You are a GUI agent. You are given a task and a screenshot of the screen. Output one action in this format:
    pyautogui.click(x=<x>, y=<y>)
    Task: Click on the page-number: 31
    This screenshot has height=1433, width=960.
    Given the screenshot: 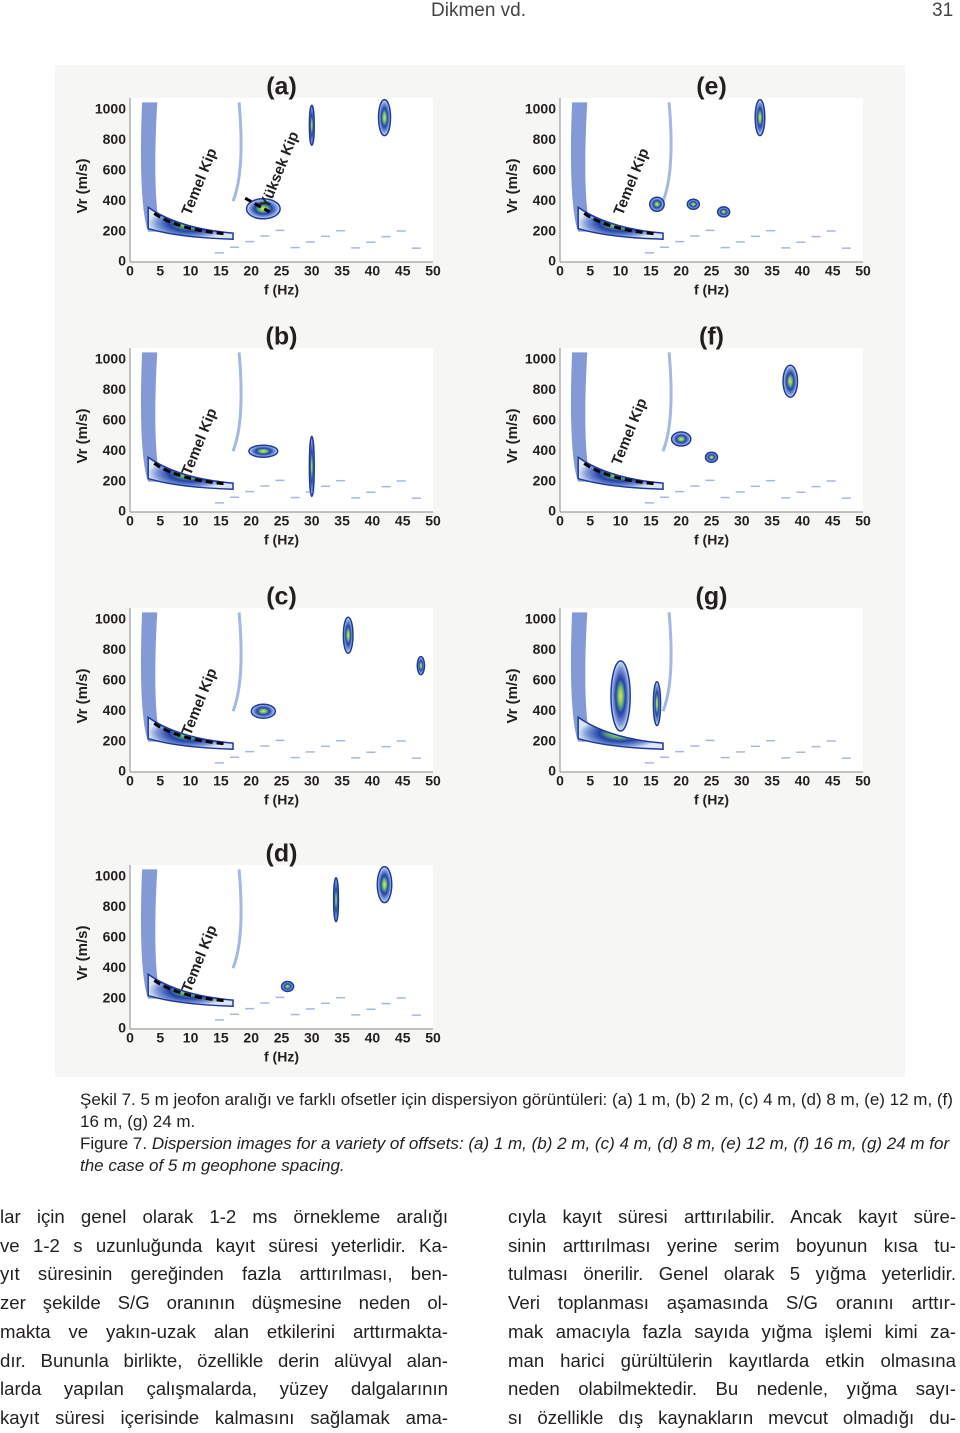 What is the action you would take?
    pyautogui.click(x=943, y=10)
    